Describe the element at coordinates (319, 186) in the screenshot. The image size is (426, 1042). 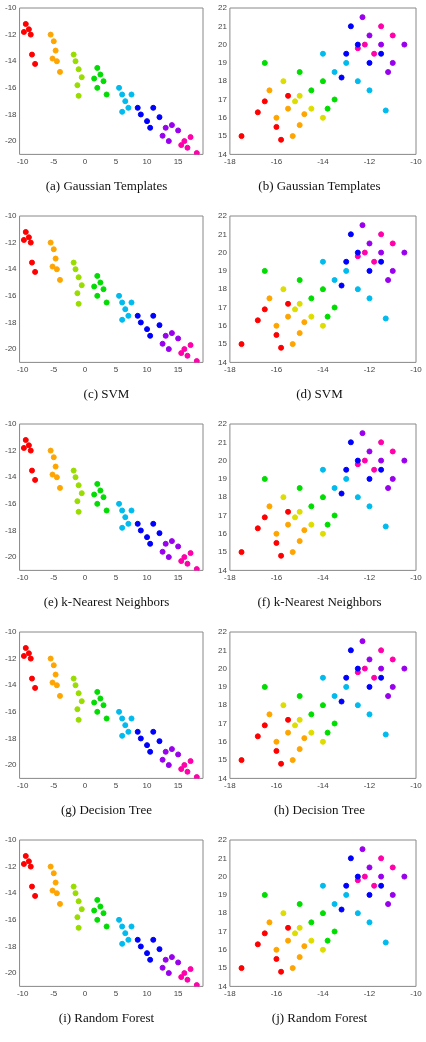
I see `text: (b) Gaussian Templates` at that location.